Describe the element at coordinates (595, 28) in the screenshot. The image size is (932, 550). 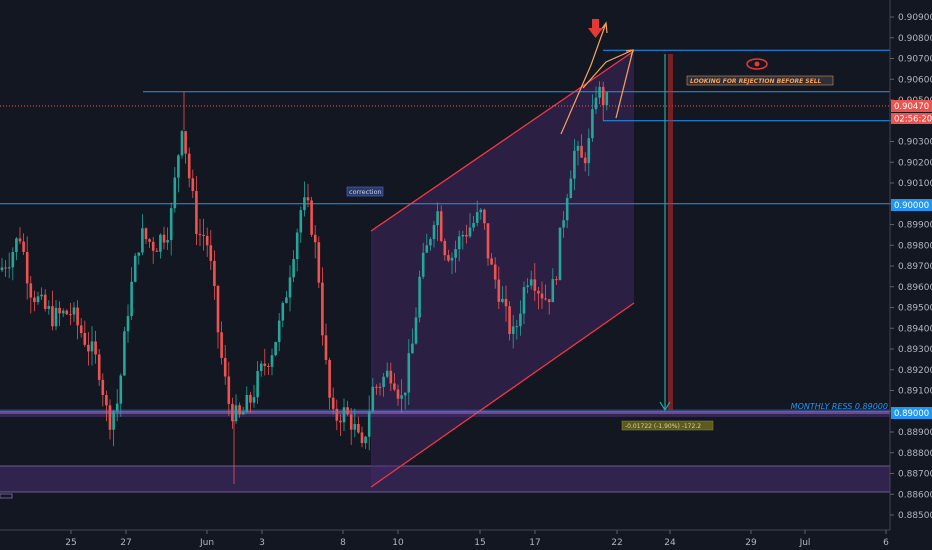
I see `sell-arrow-icon` at that location.